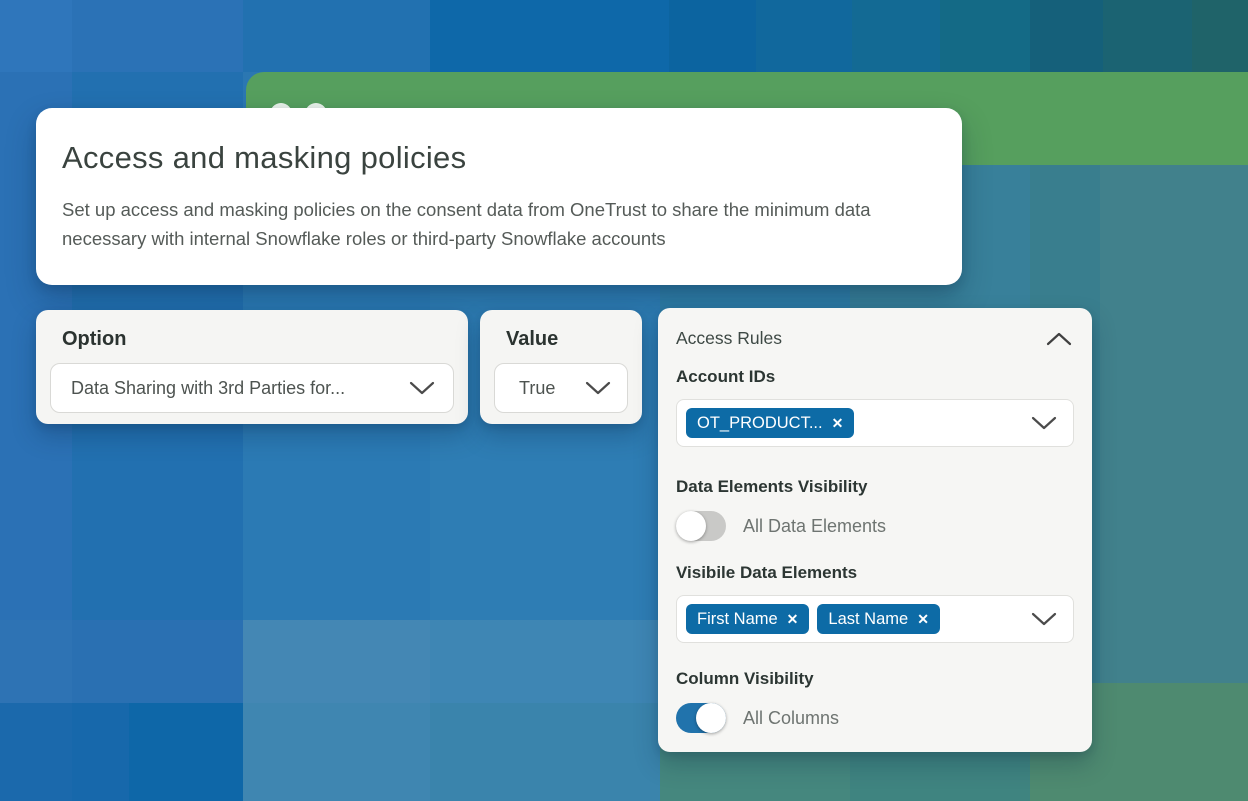  Describe the element at coordinates (791, 717) in the screenshot. I see `all-columns-label: All Columns` at that location.